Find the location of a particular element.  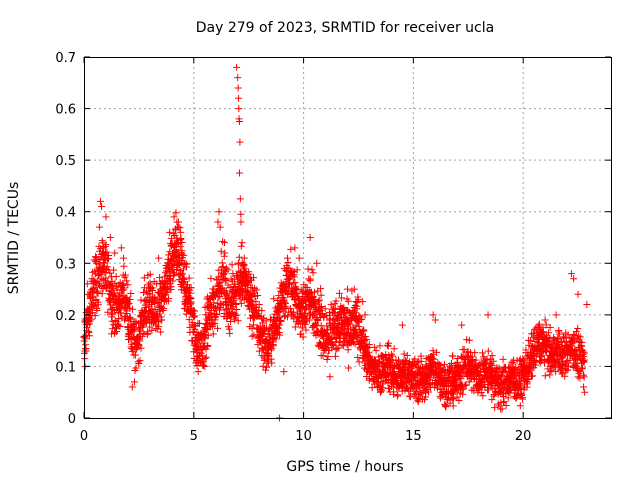

y-tick-label: 0.5 is located at coordinates (65, 161).